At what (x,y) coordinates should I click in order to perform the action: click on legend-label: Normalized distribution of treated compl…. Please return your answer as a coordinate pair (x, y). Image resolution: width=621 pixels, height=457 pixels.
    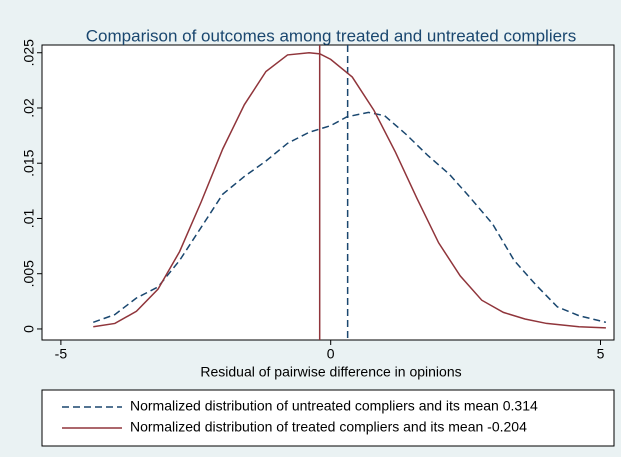
    Looking at the image, I should click on (328, 427).